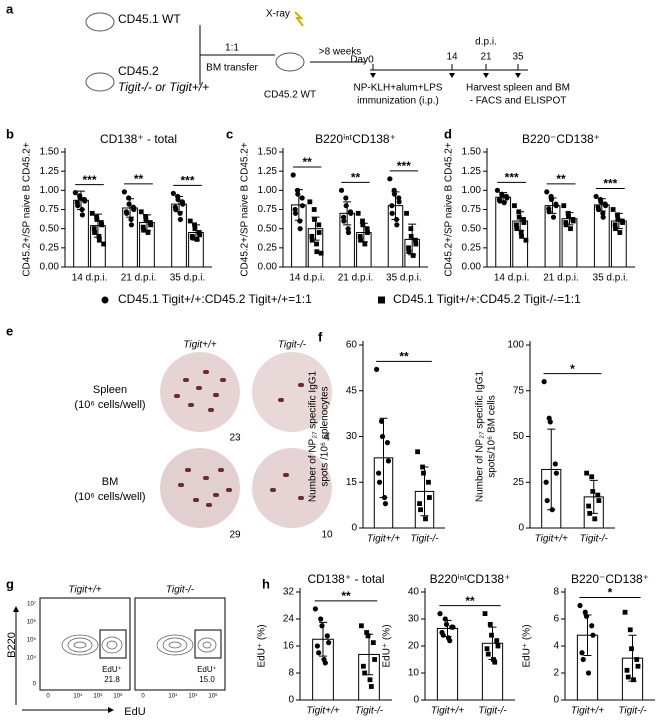  I want to click on bar, so click(503, 232).